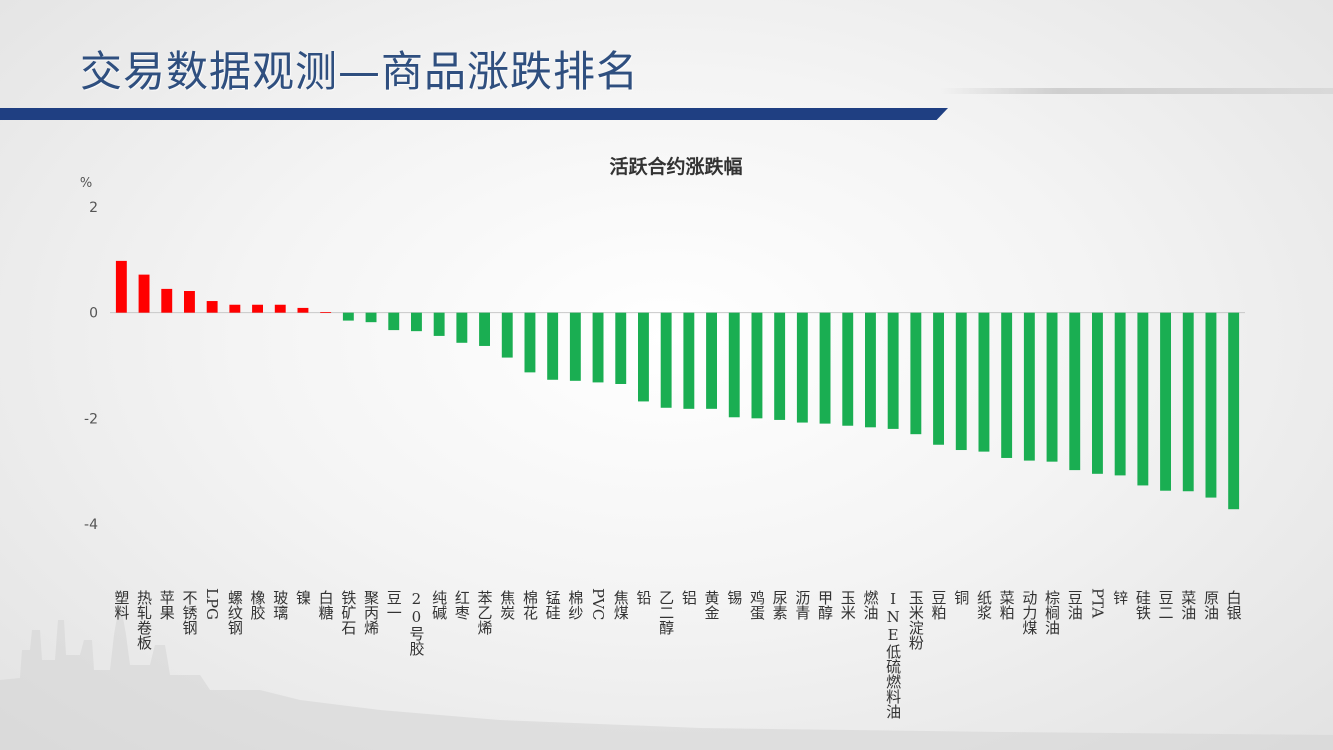 The width and height of the screenshot is (1333, 750). Describe the element at coordinates (1120, 597) in the screenshot. I see `x-category-label: 锌` at that location.